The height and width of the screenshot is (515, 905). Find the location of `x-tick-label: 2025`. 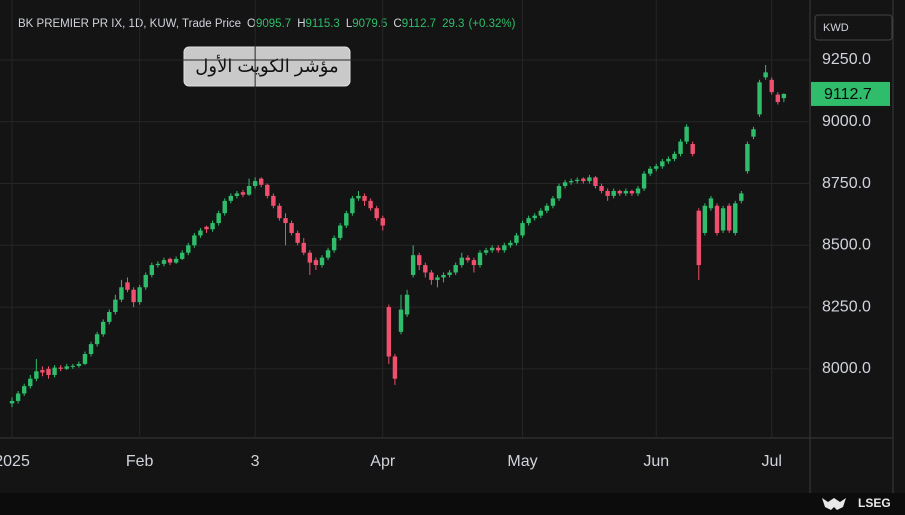

x-tick-label: 2025 is located at coordinates (15, 461).